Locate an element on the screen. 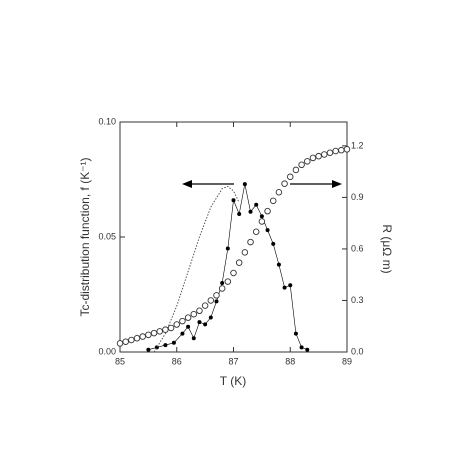 The height and width of the screenshot is (474, 474). y-tick-label: 0.05 is located at coordinates (107, 236).